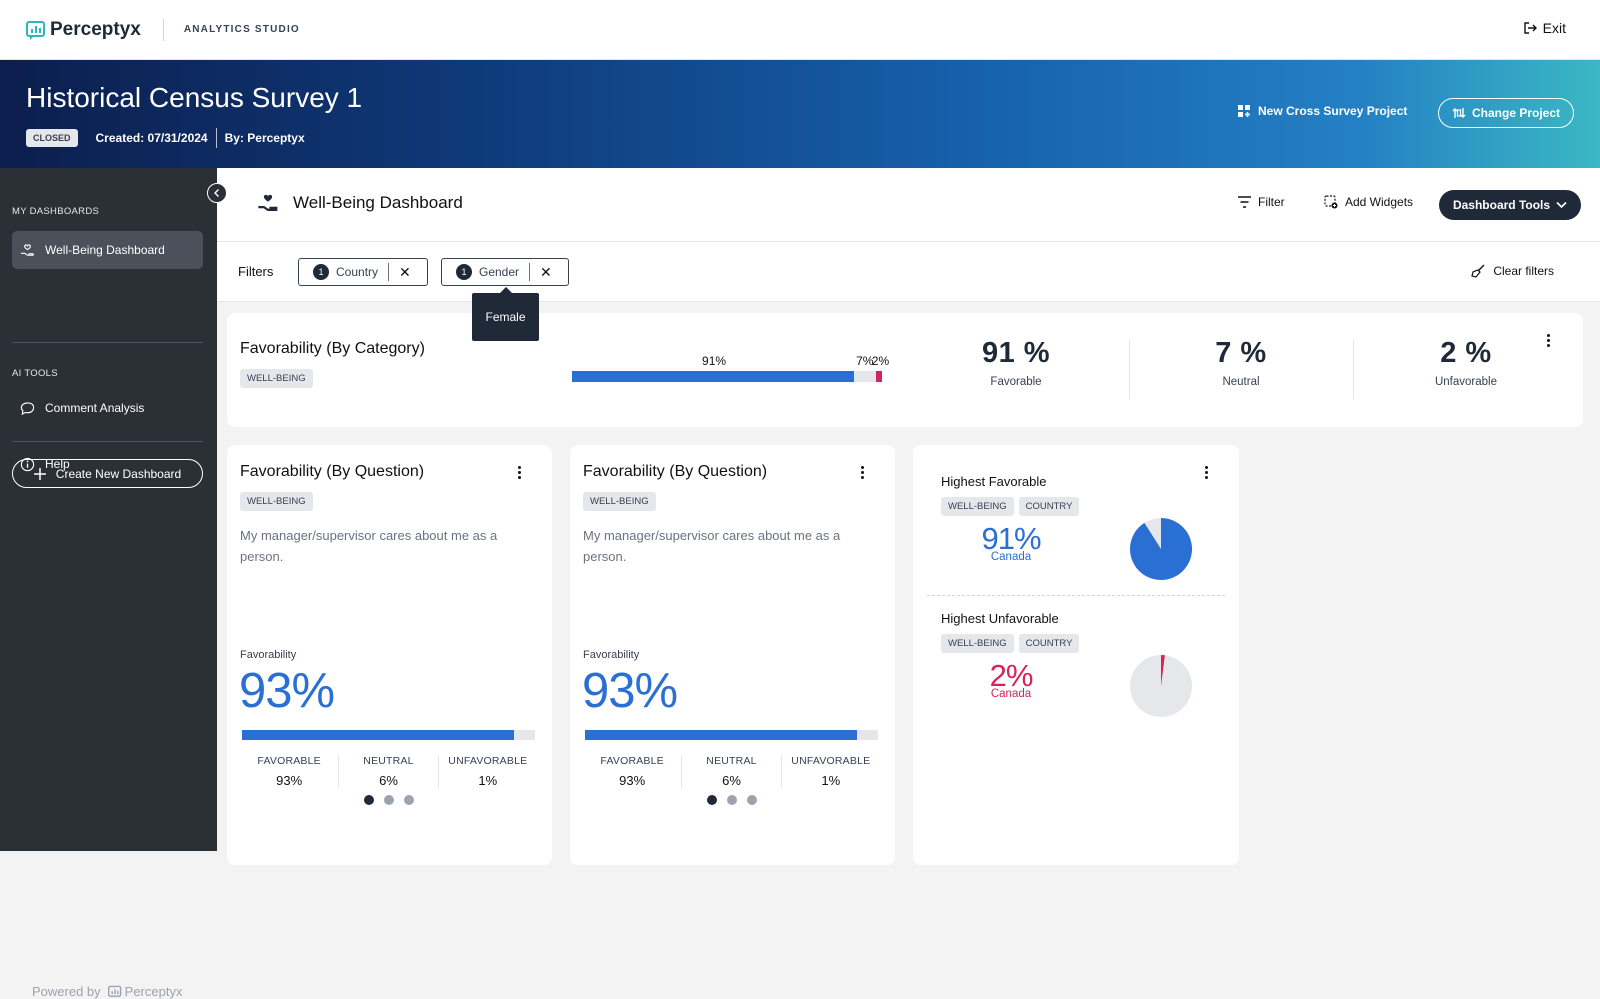  I want to click on meta-divider, so click(216, 138).